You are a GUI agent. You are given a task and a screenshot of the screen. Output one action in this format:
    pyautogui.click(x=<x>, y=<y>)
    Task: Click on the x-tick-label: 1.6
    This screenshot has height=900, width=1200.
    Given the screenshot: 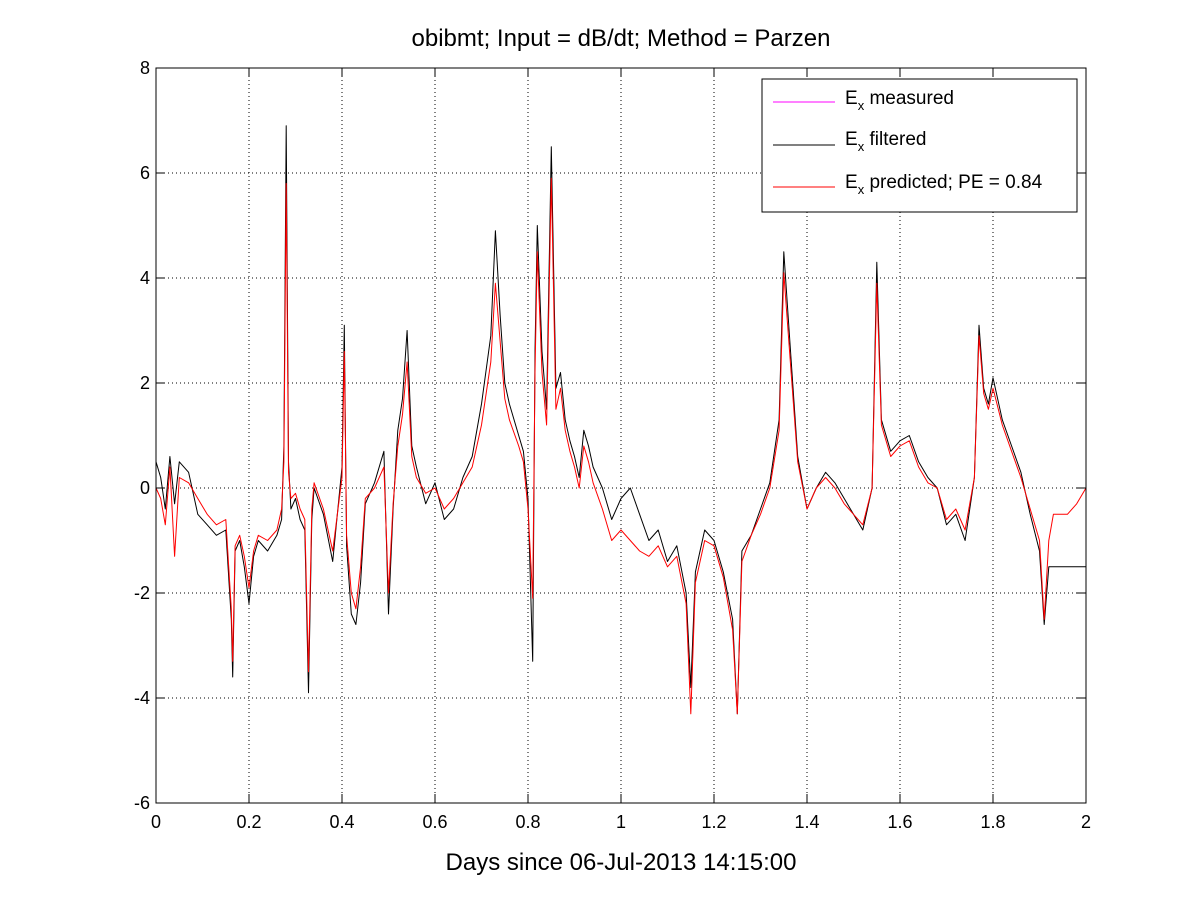 What is the action you would take?
    pyautogui.click(x=899, y=822)
    